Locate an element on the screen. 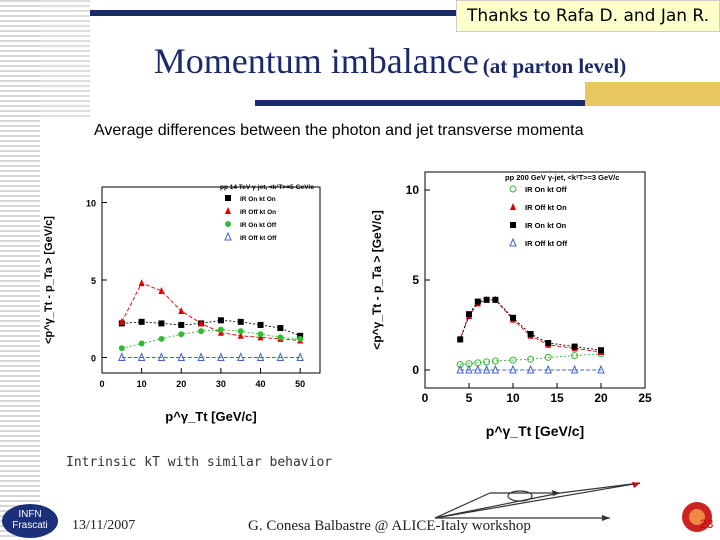  infn-logo: INFN Frascati is located at coordinates (30, 521).